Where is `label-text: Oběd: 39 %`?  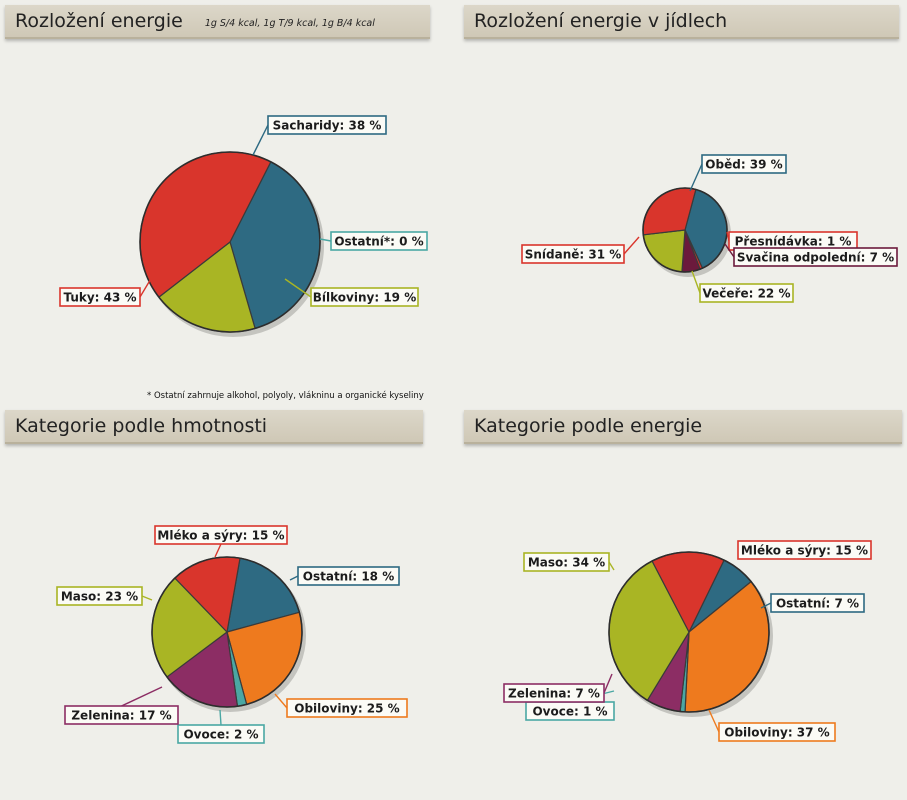 label-text: Oběd: 39 % is located at coordinates (743, 165).